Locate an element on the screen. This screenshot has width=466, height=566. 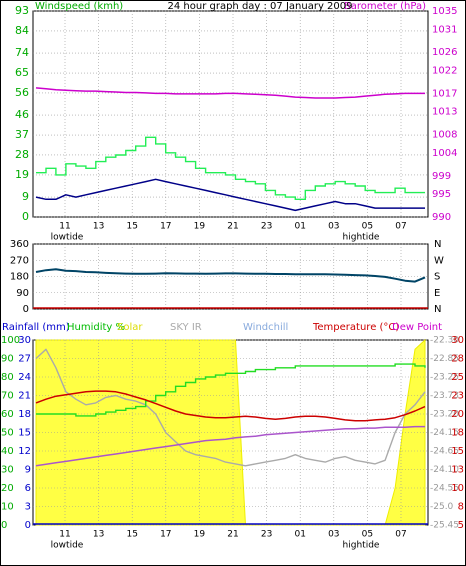
climate-xtick-21: 21 is located at coordinates (232, 535).